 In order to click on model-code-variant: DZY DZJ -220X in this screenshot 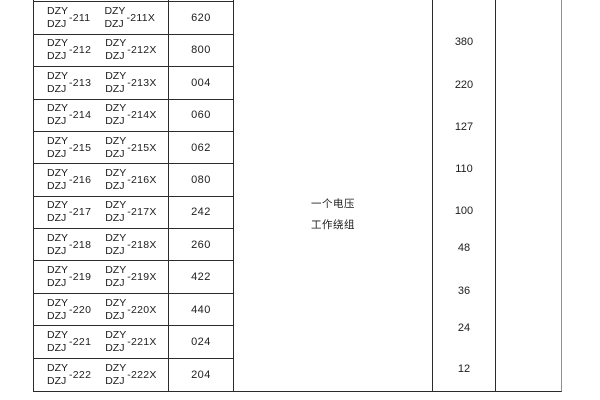, I will do `click(131, 310)`.